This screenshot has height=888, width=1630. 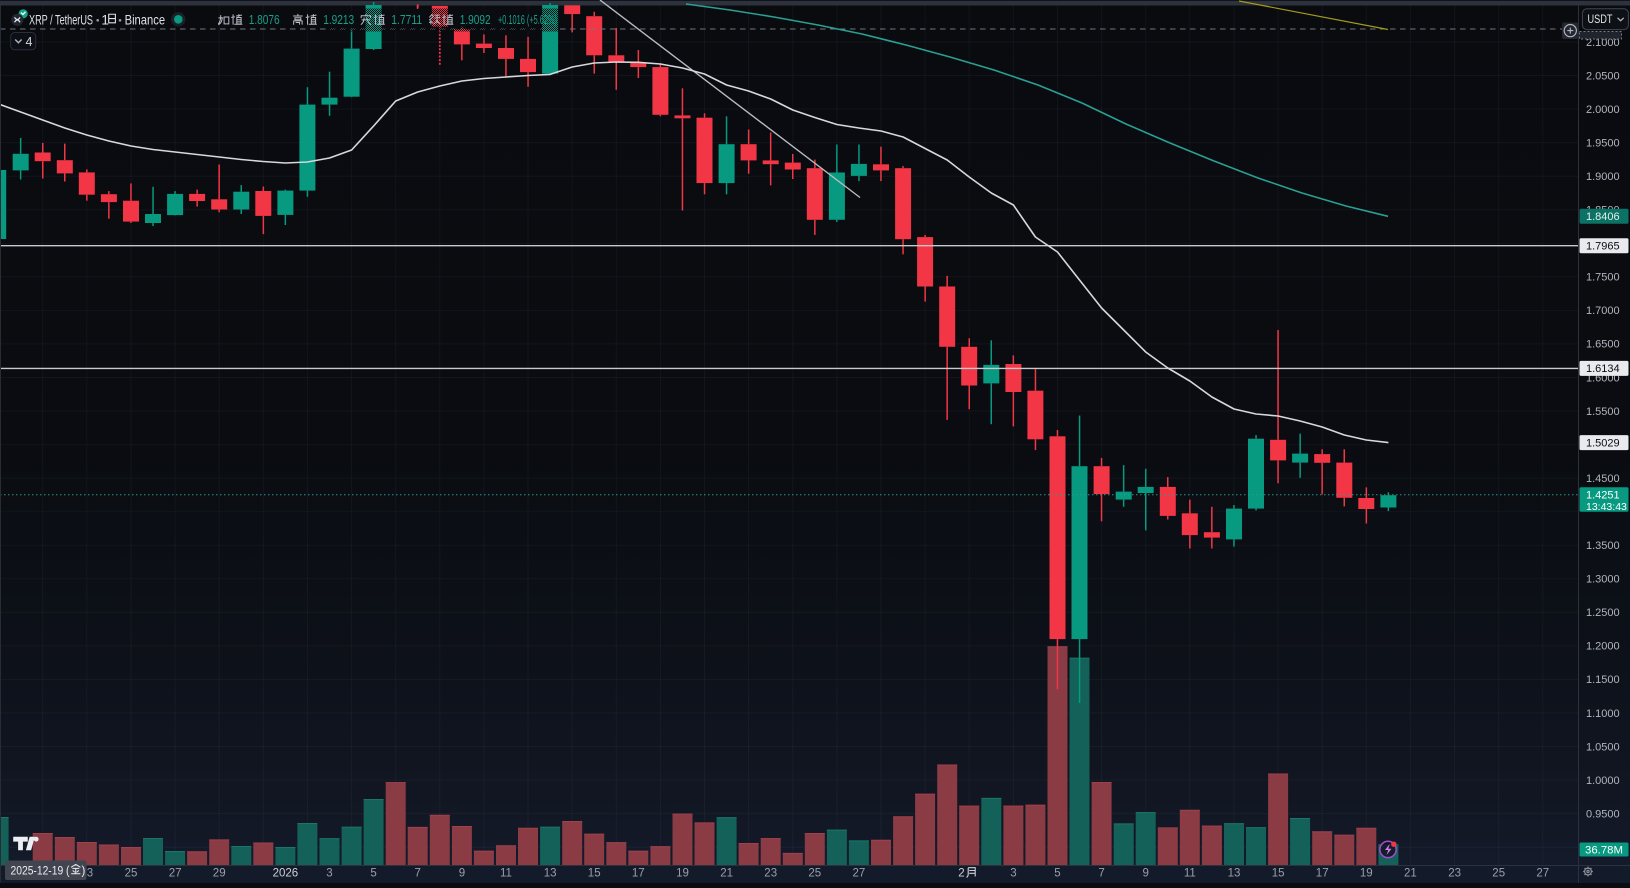 I want to click on svg-text: 1.5029, so click(x=1603, y=443).